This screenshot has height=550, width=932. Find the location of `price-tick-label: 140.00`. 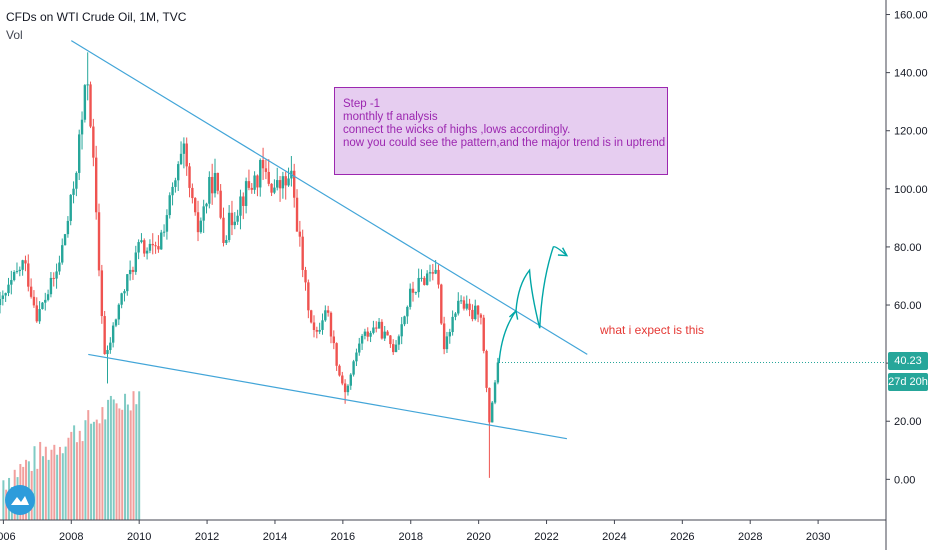

price-tick-label: 140.00 is located at coordinates (911, 74).